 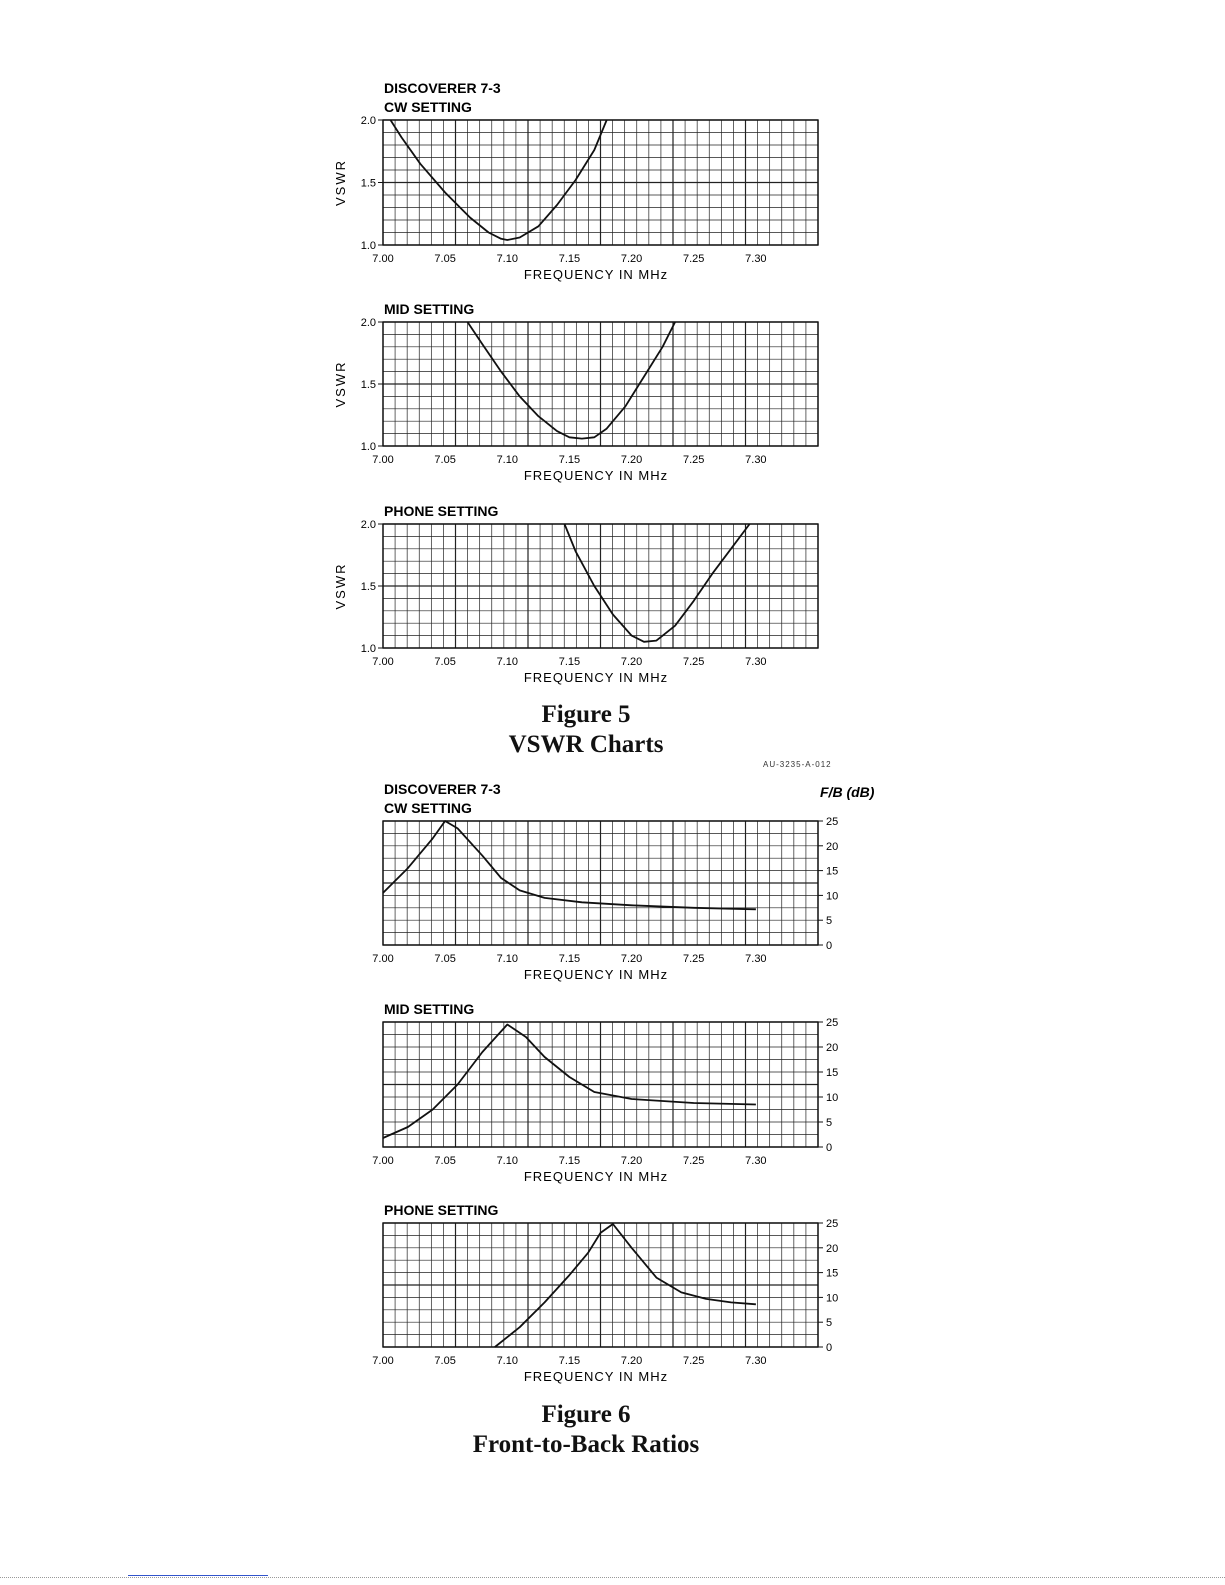 What do you see at coordinates (612, 1577) in the screenshot?
I see `footer-divider` at bounding box center [612, 1577].